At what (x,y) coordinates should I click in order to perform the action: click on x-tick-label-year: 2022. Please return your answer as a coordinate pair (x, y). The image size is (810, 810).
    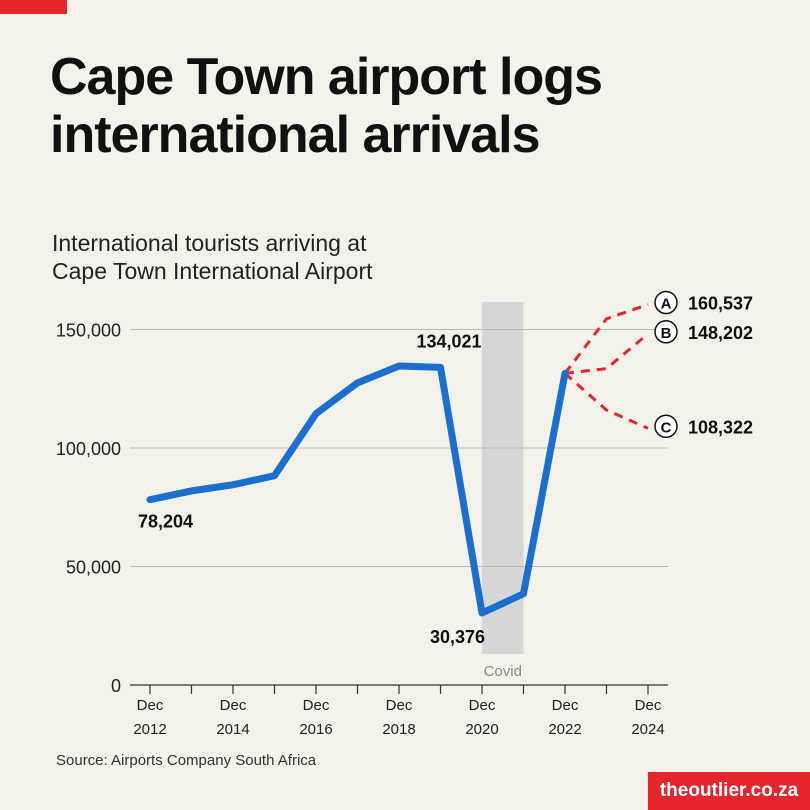
    Looking at the image, I should click on (564, 729).